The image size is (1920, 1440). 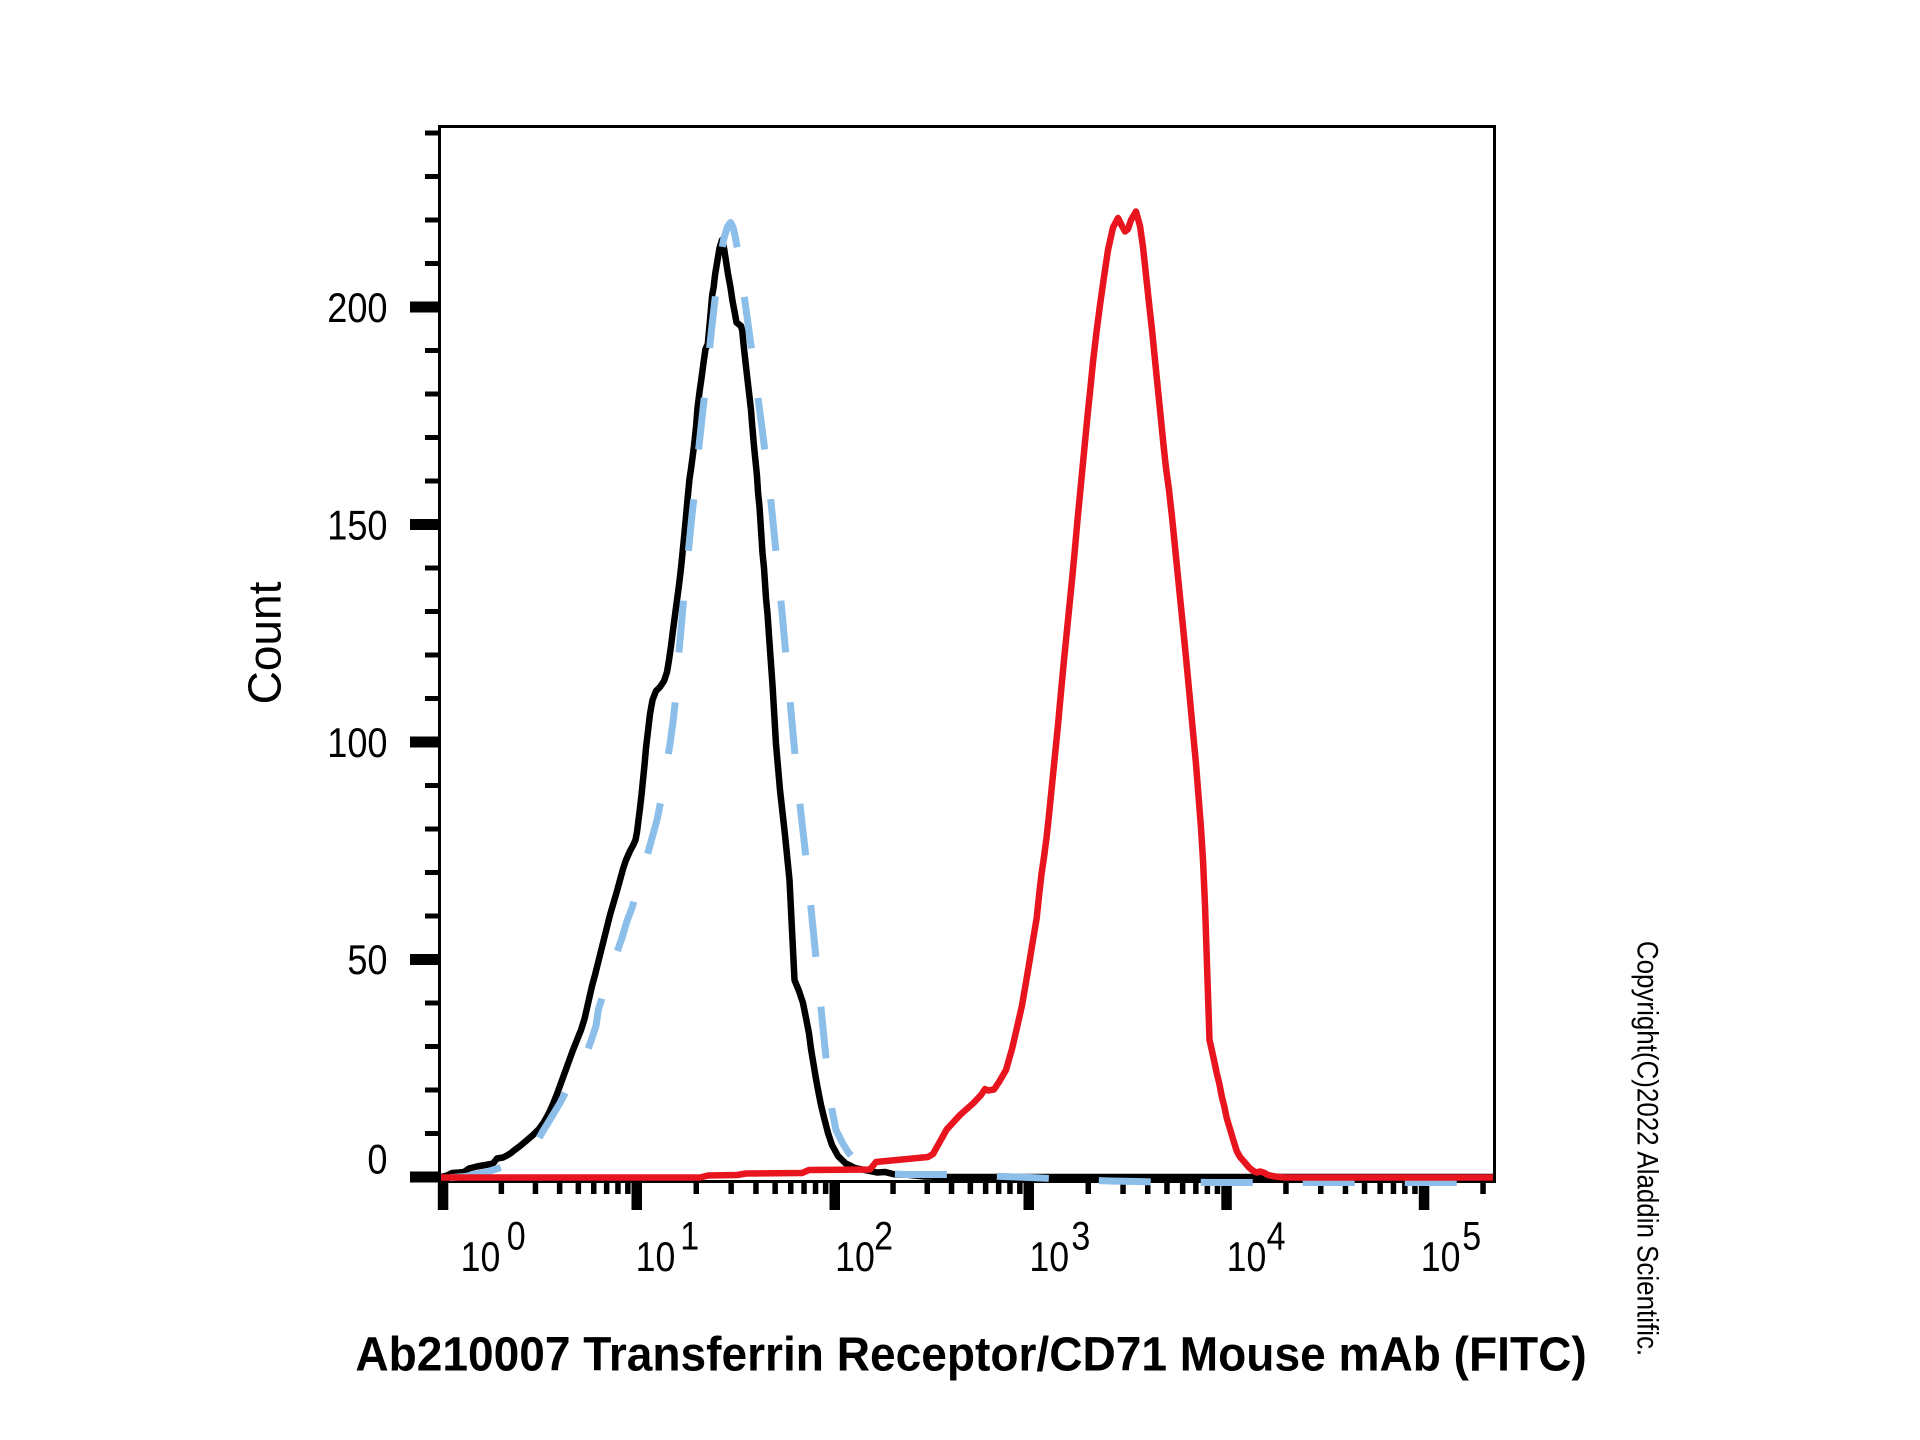 I want to click on svg-text: 100, so click(x=357, y=744).